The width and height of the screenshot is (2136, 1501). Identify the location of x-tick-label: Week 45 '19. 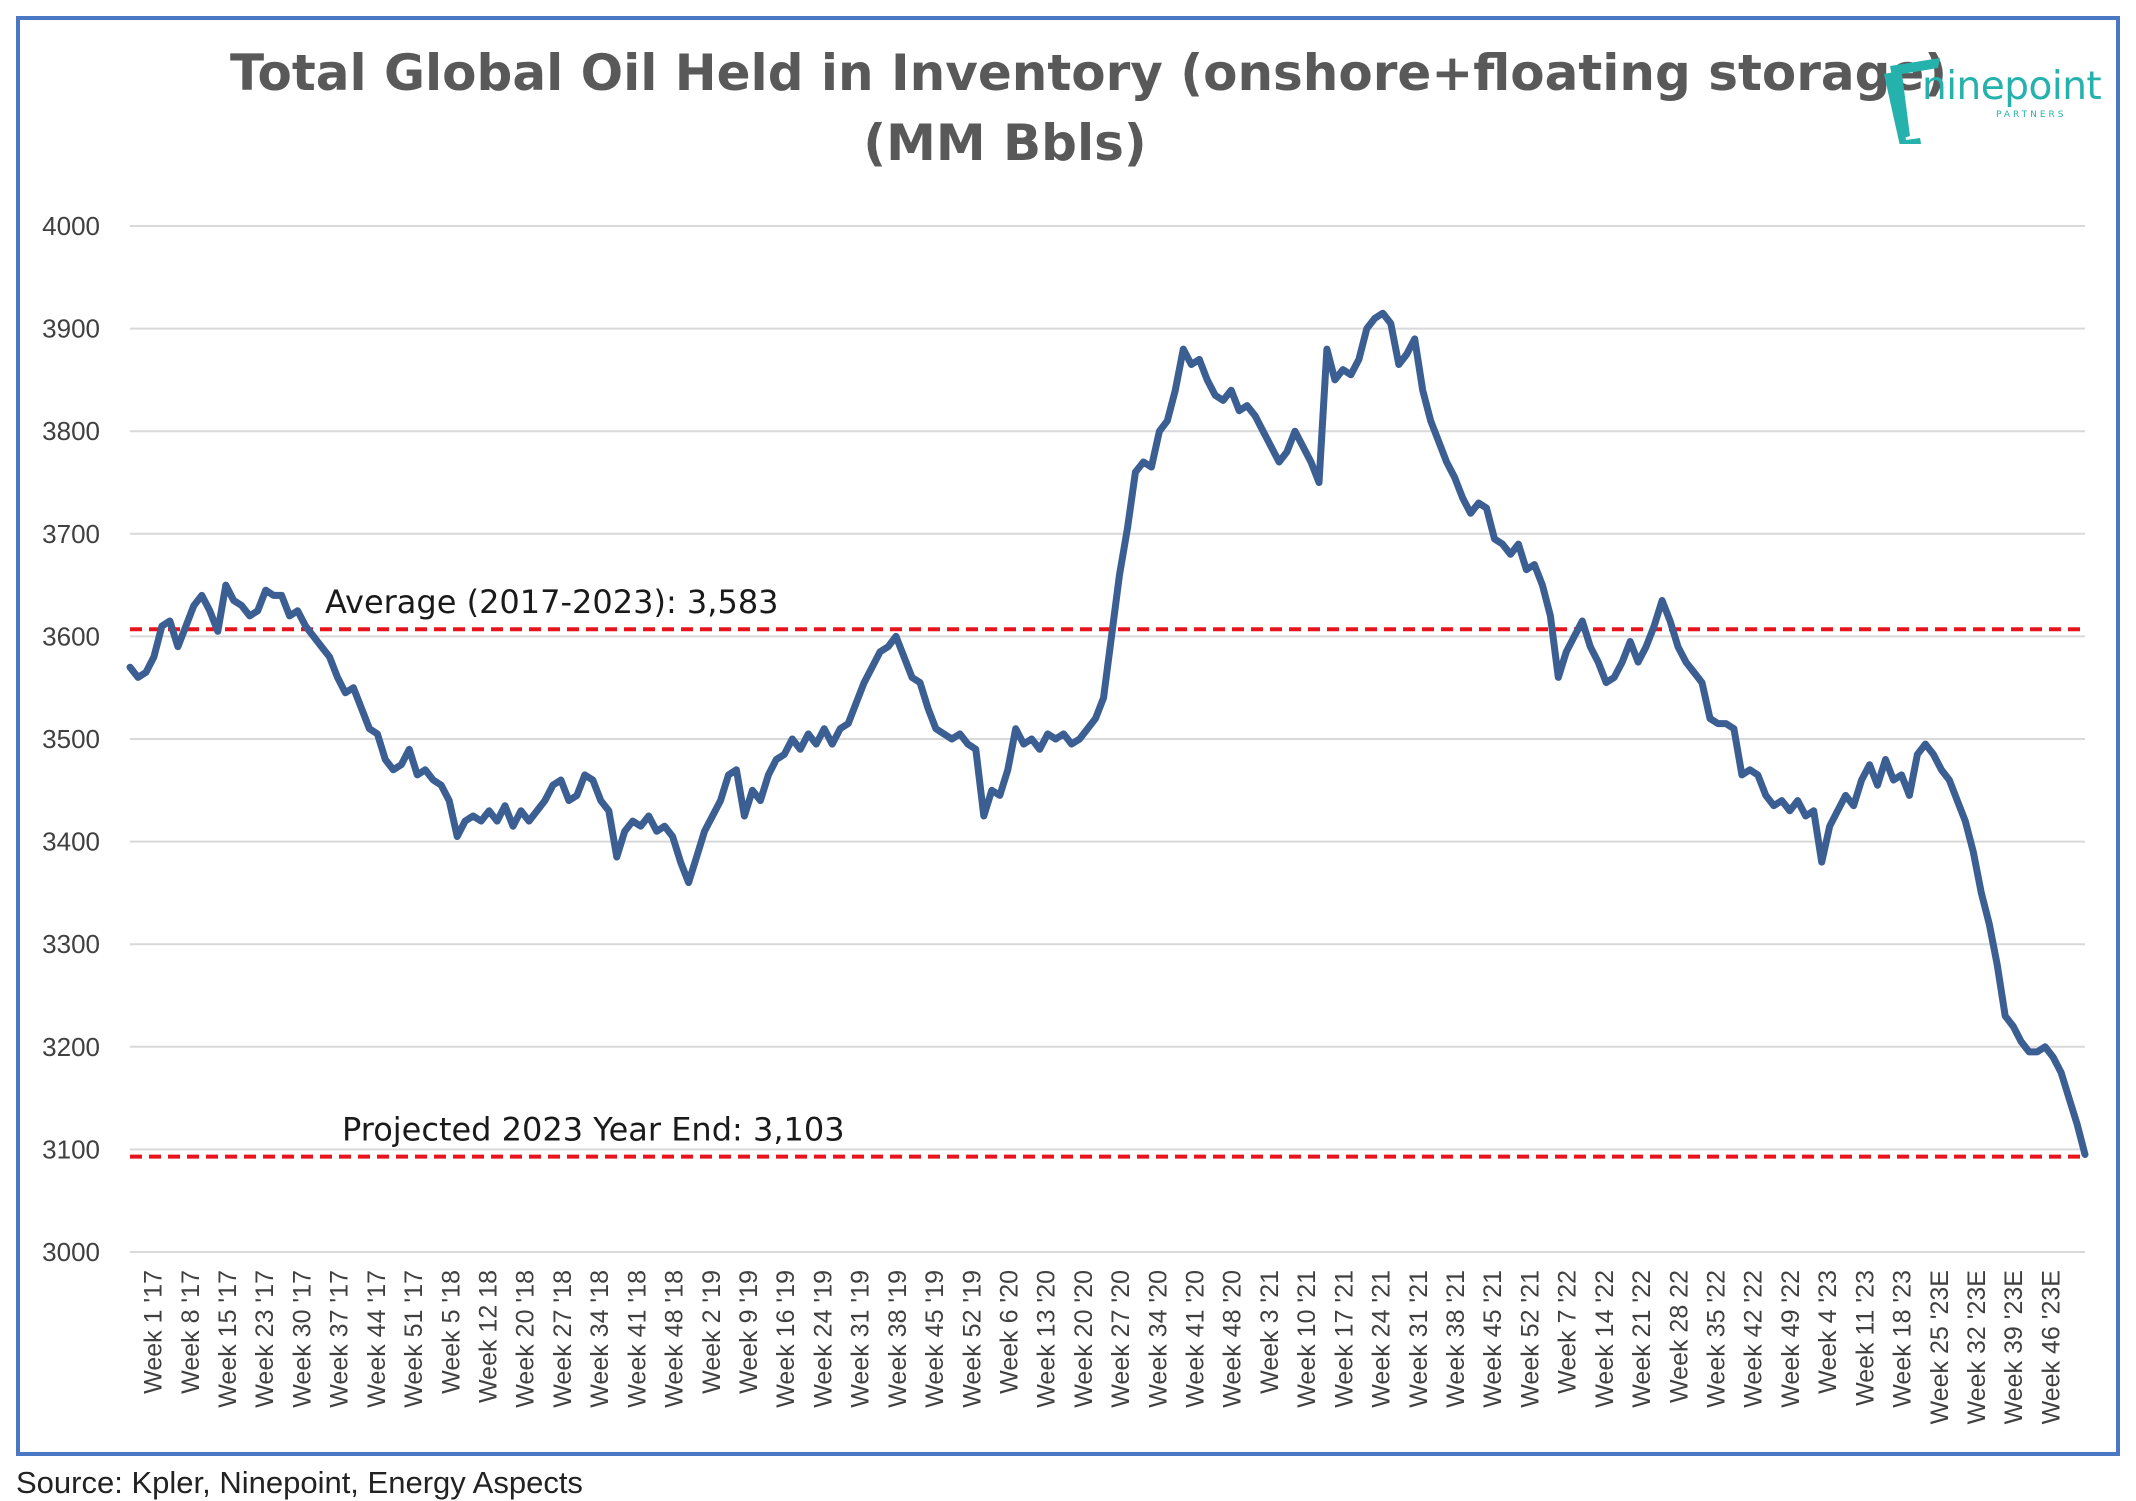
(935, 1339).